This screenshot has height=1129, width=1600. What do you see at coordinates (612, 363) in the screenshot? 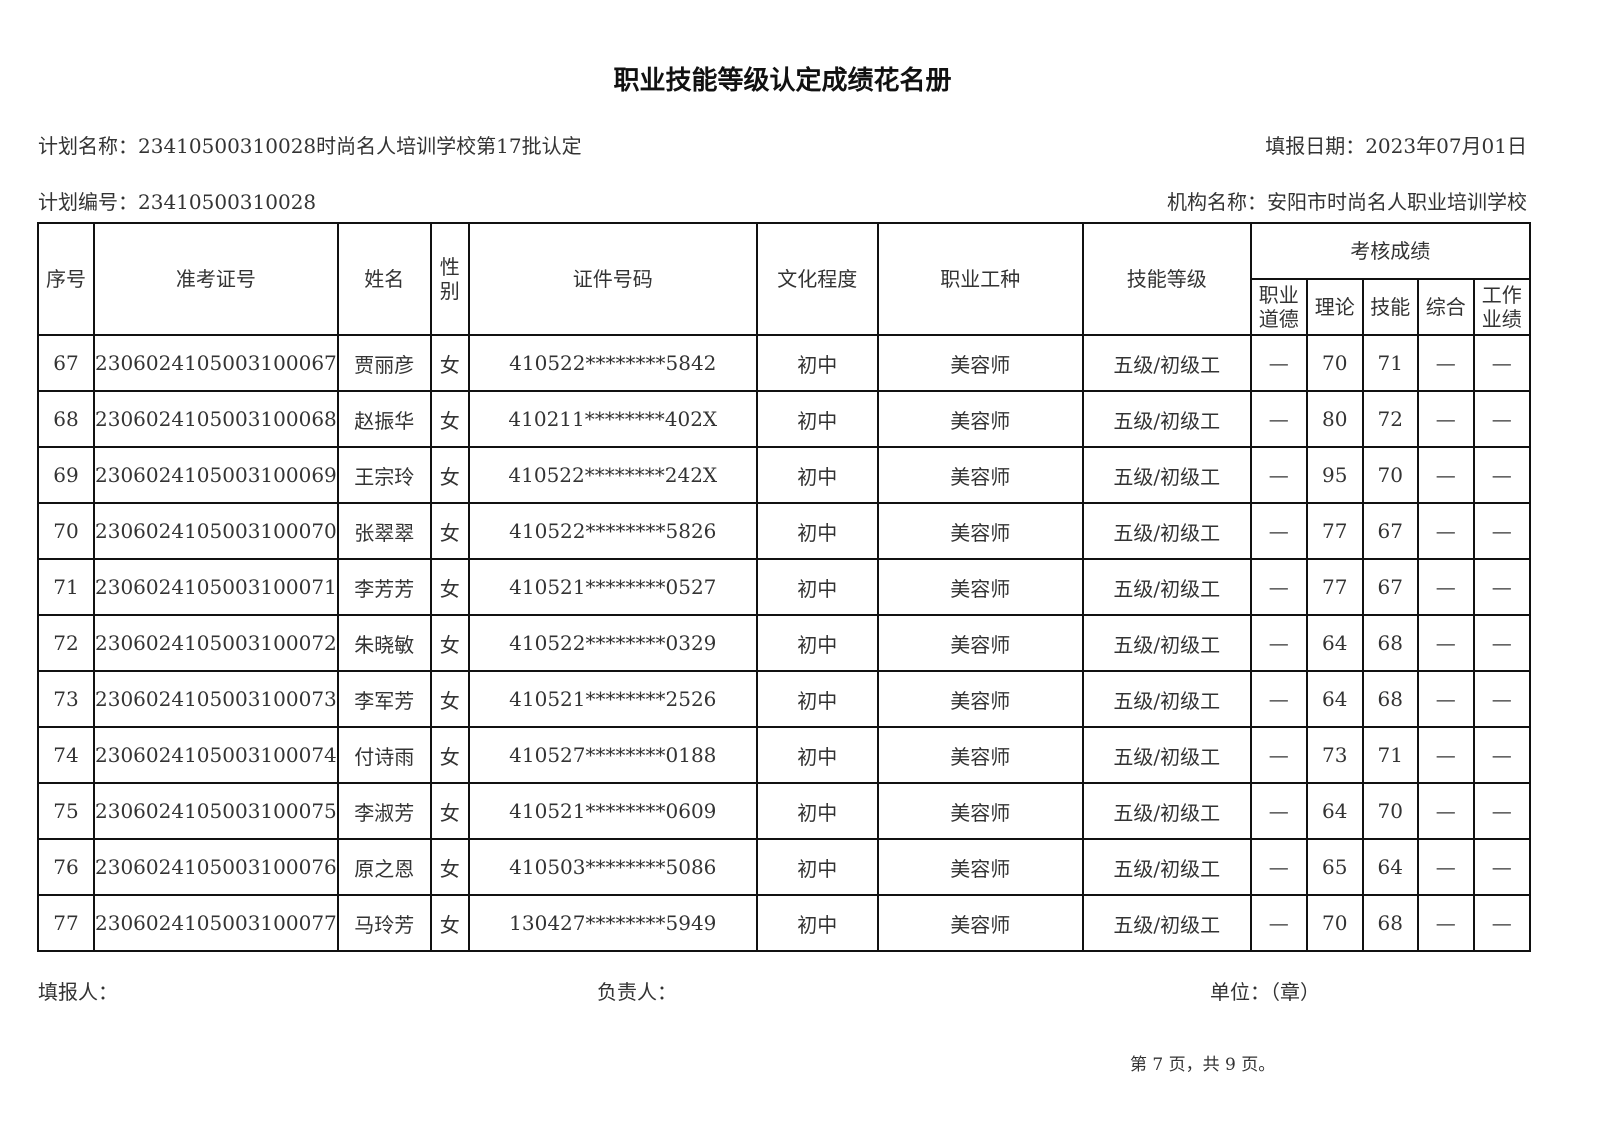
I see `cell-id: 410522********5842` at bounding box center [612, 363].